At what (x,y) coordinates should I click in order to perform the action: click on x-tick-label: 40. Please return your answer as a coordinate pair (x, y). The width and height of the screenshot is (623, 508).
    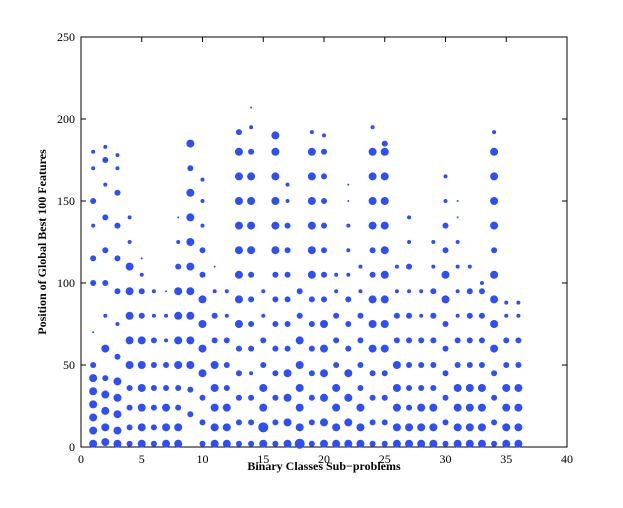
    Looking at the image, I should click on (567, 459).